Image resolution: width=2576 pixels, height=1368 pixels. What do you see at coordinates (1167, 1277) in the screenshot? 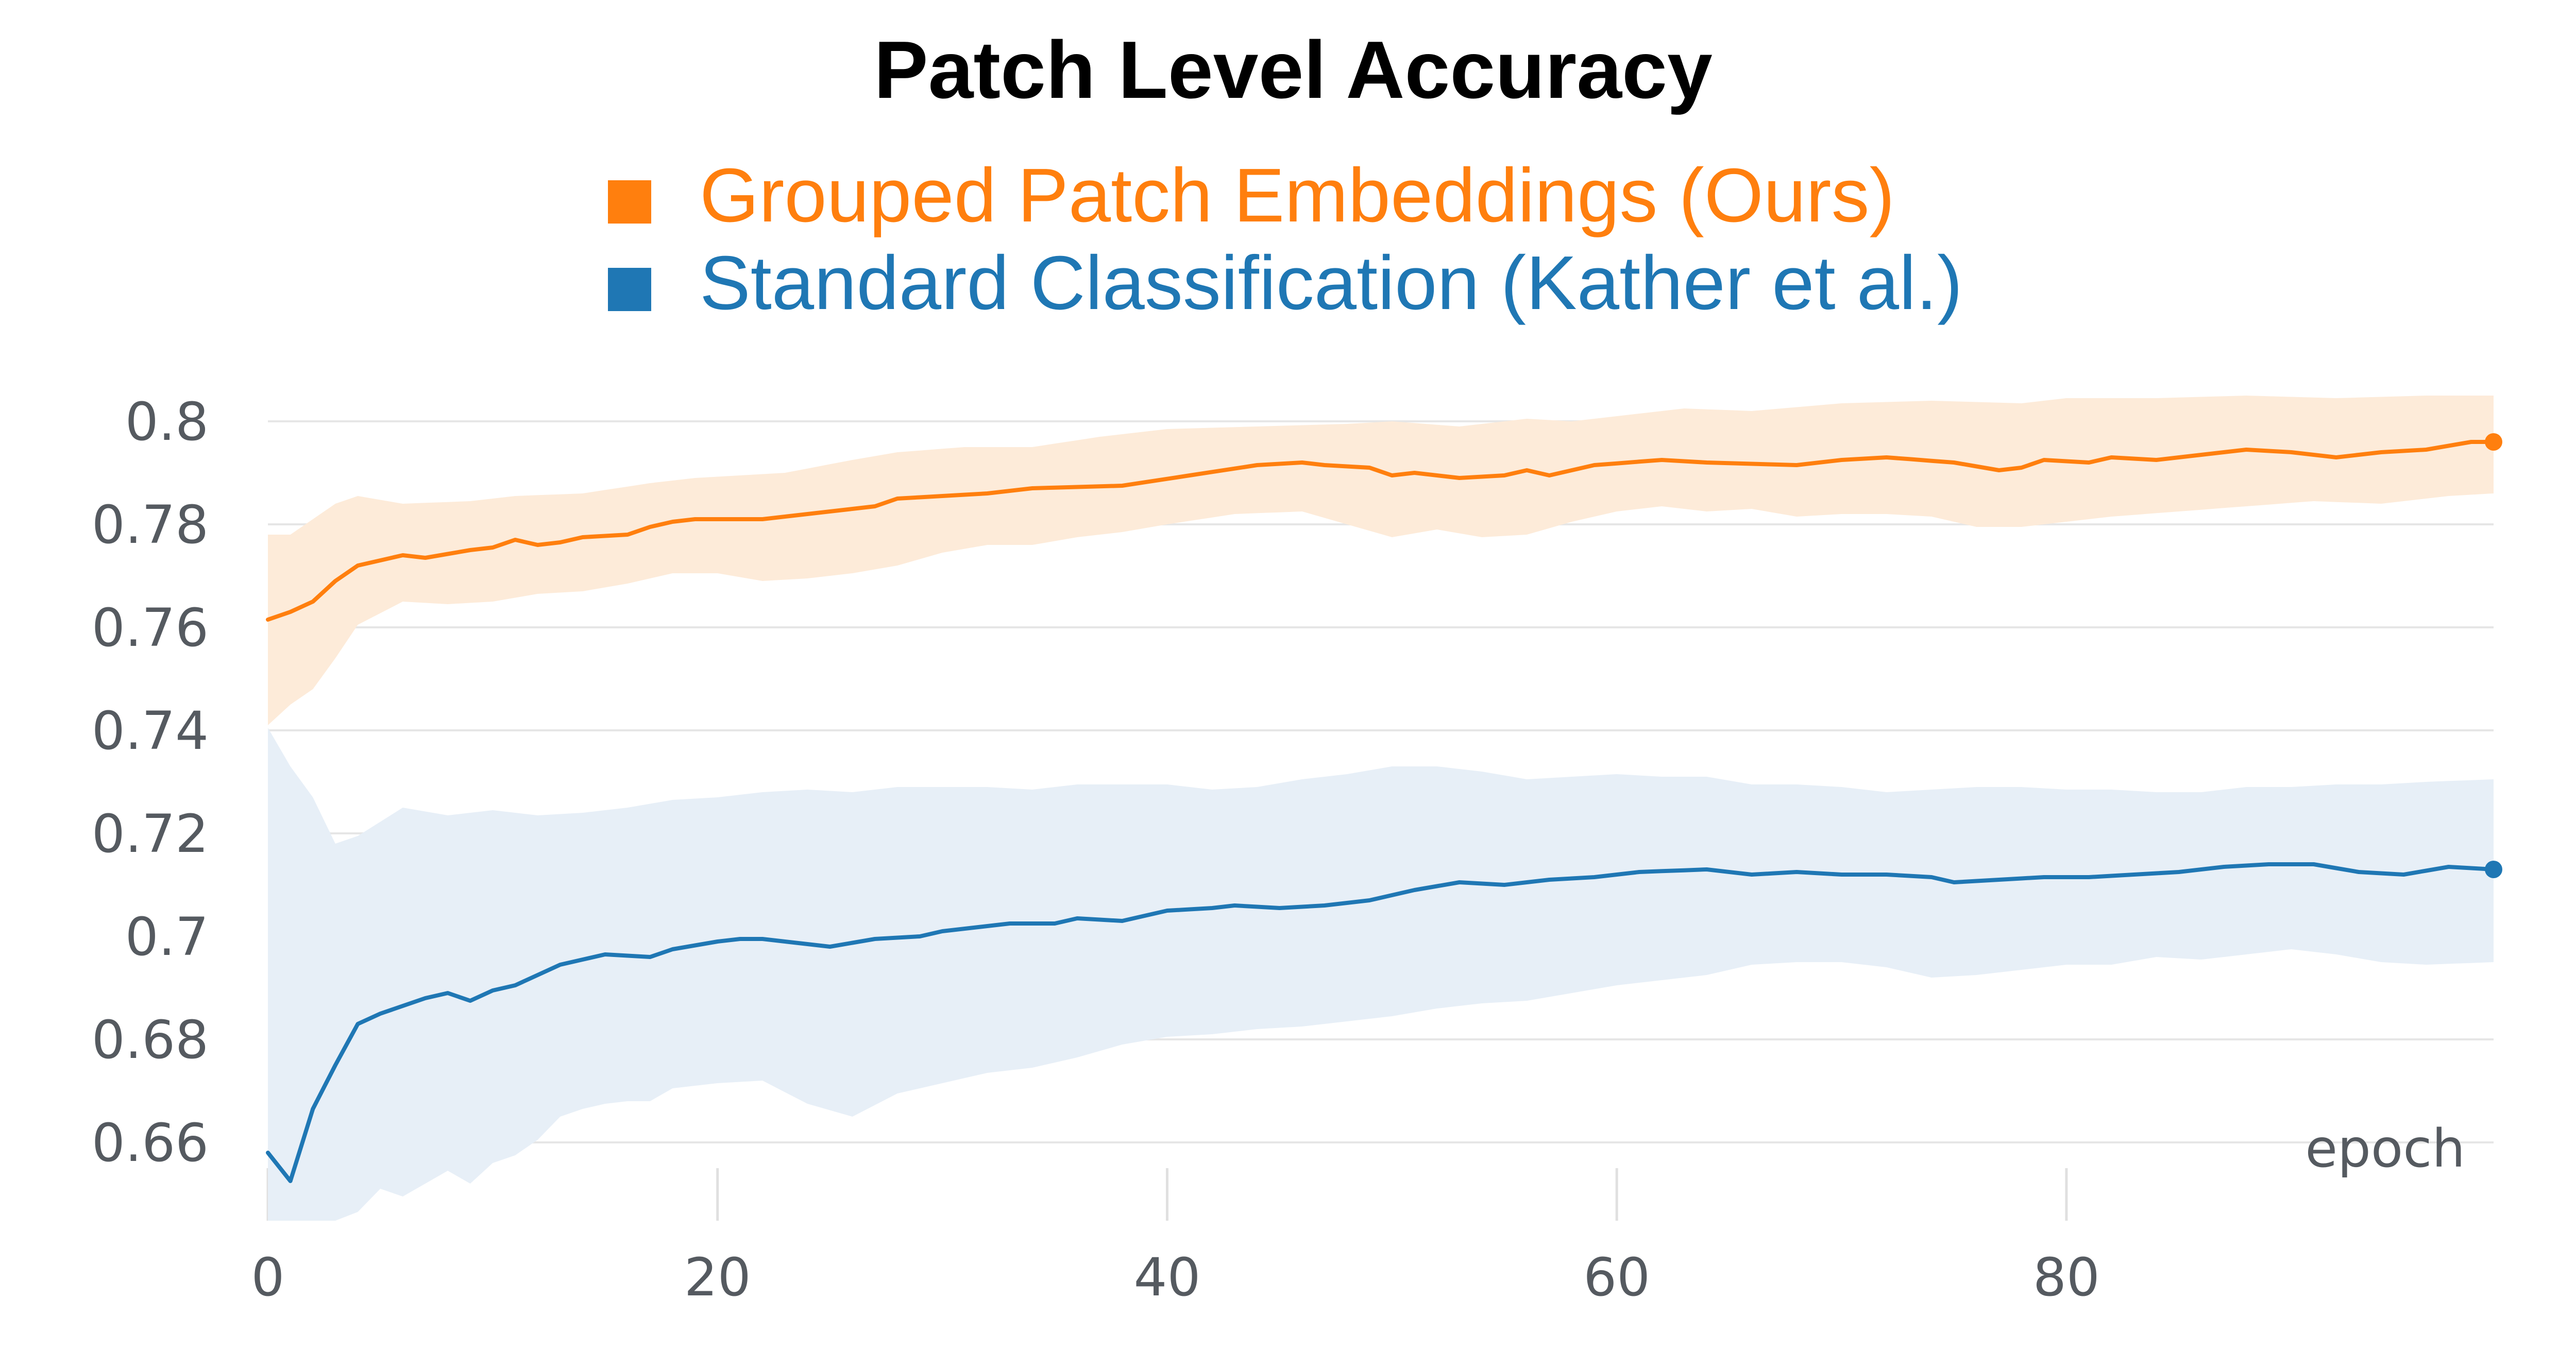
I see `x-tick-label: 40` at bounding box center [1167, 1277].